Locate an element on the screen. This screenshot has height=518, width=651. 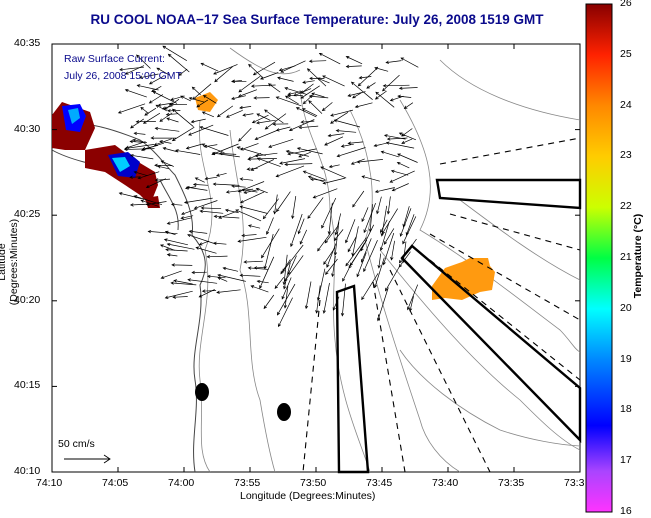
x-tick-label: 73:50 is located at coordinates (313, 483).